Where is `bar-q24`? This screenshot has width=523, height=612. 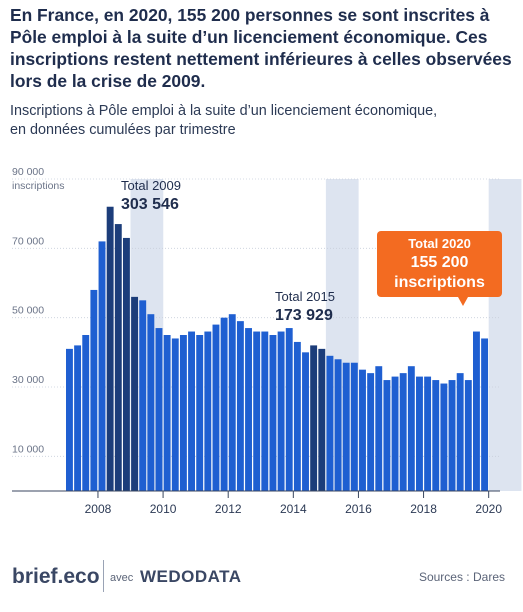
bar-q24 is located at coordinates (265, 411).